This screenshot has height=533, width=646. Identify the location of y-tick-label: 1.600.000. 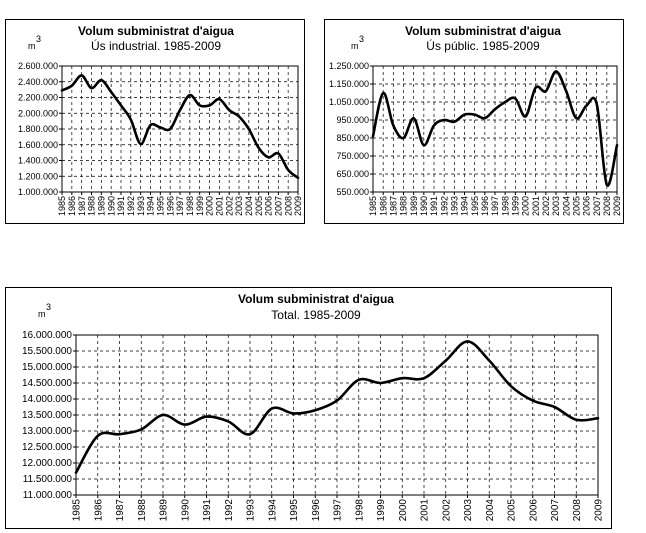
(38, 145).